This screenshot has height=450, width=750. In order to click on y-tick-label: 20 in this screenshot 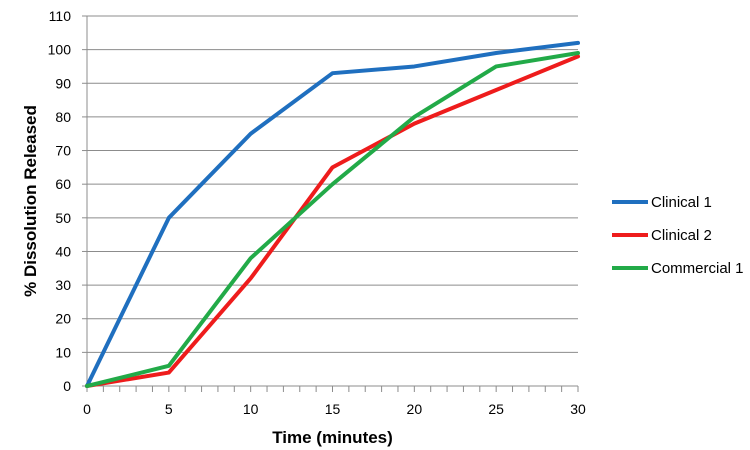, I will do `click(63, 319)`.